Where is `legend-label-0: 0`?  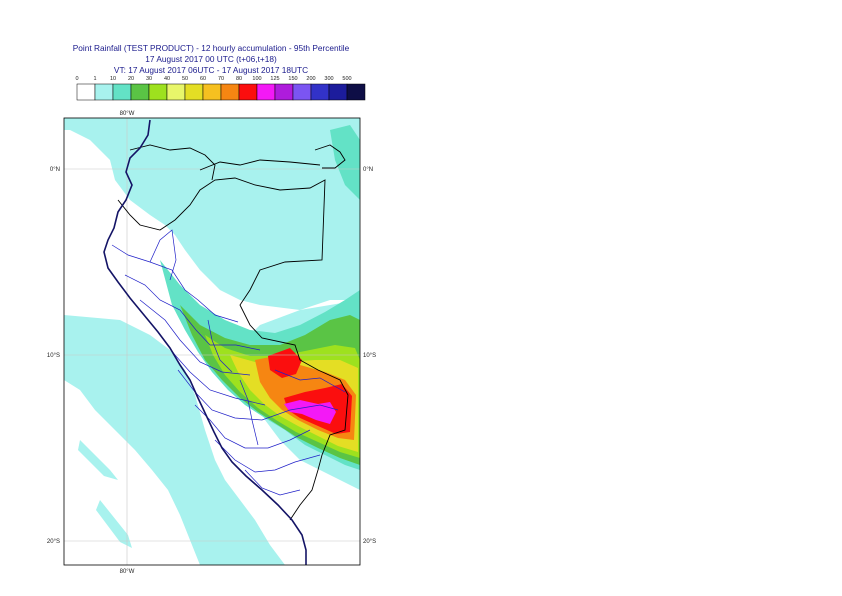 legend-label-0: 0 is located at coordinates (76, 79).